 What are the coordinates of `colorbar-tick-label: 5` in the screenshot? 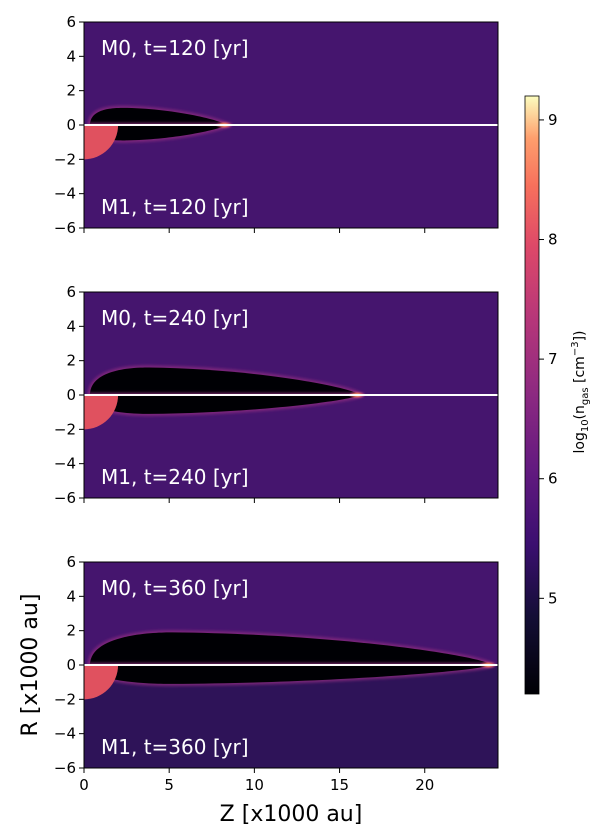 It's located at (553, 598).